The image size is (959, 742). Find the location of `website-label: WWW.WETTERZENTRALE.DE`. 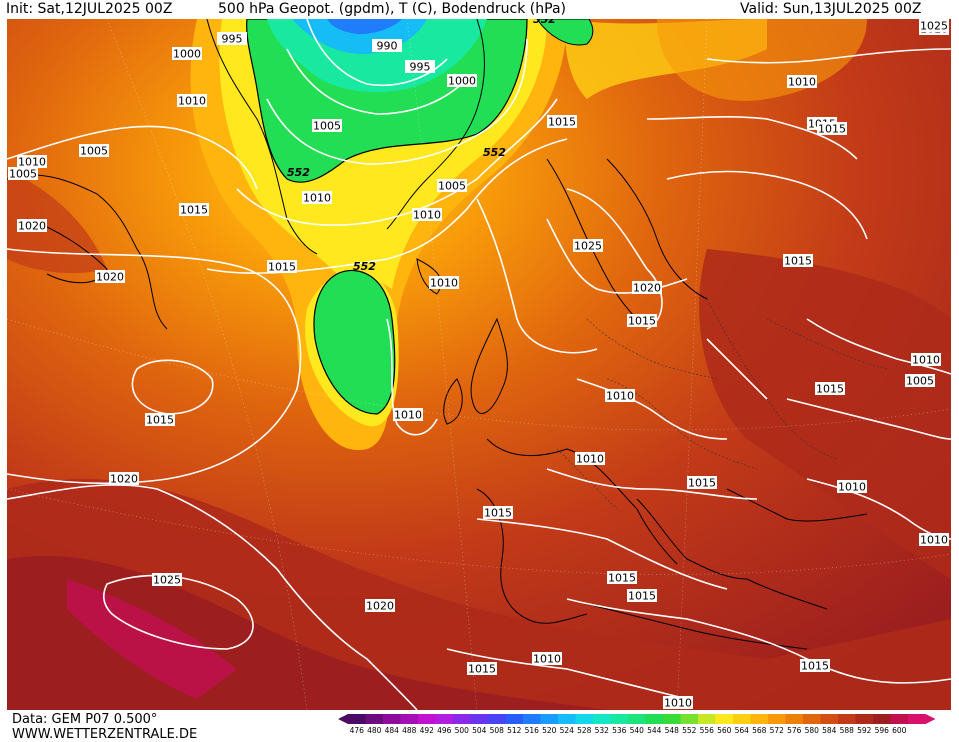

website-label: WWW.WETTERZENTRALE.DE is located at coordinates (104, 734).